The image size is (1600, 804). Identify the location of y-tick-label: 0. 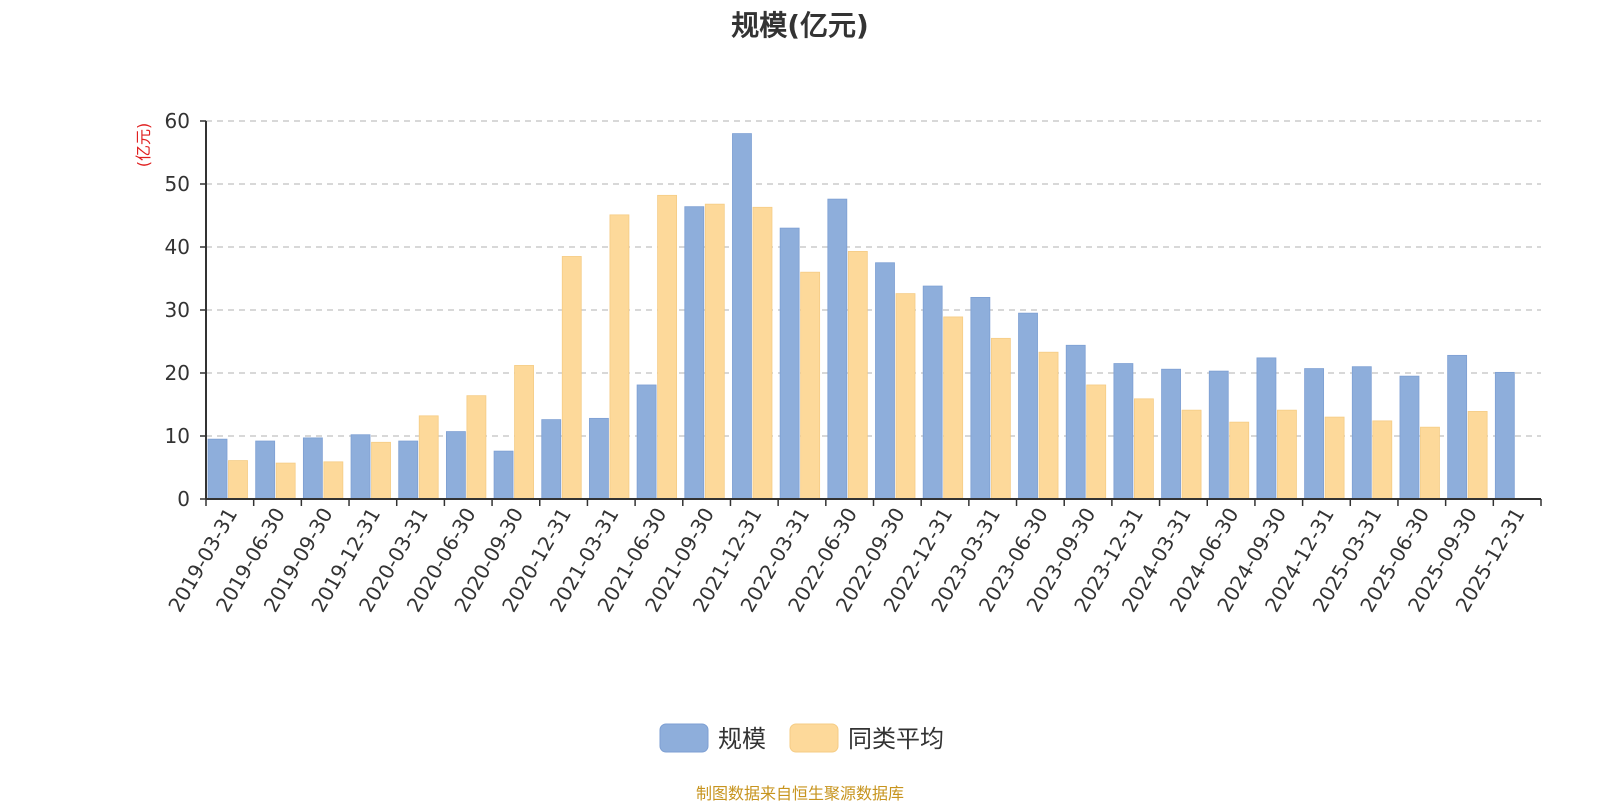
(183, 499).